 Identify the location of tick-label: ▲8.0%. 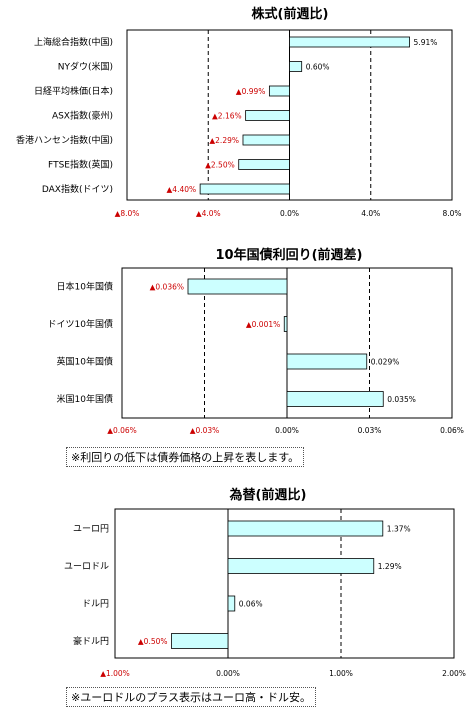
(127, 213).